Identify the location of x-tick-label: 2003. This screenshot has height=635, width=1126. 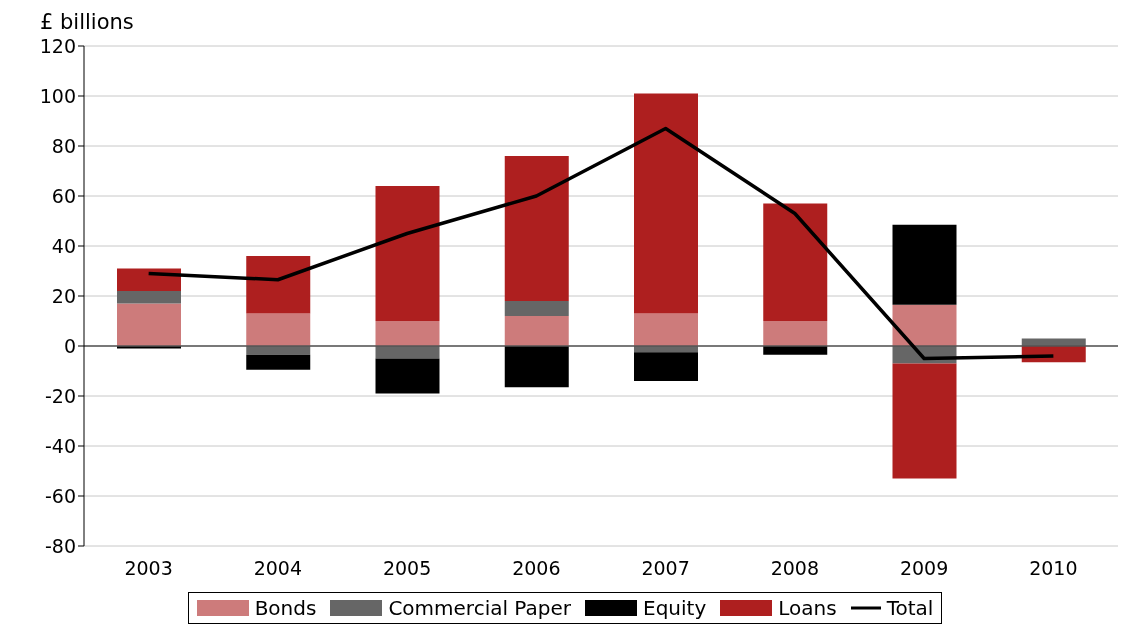
(148, 568).